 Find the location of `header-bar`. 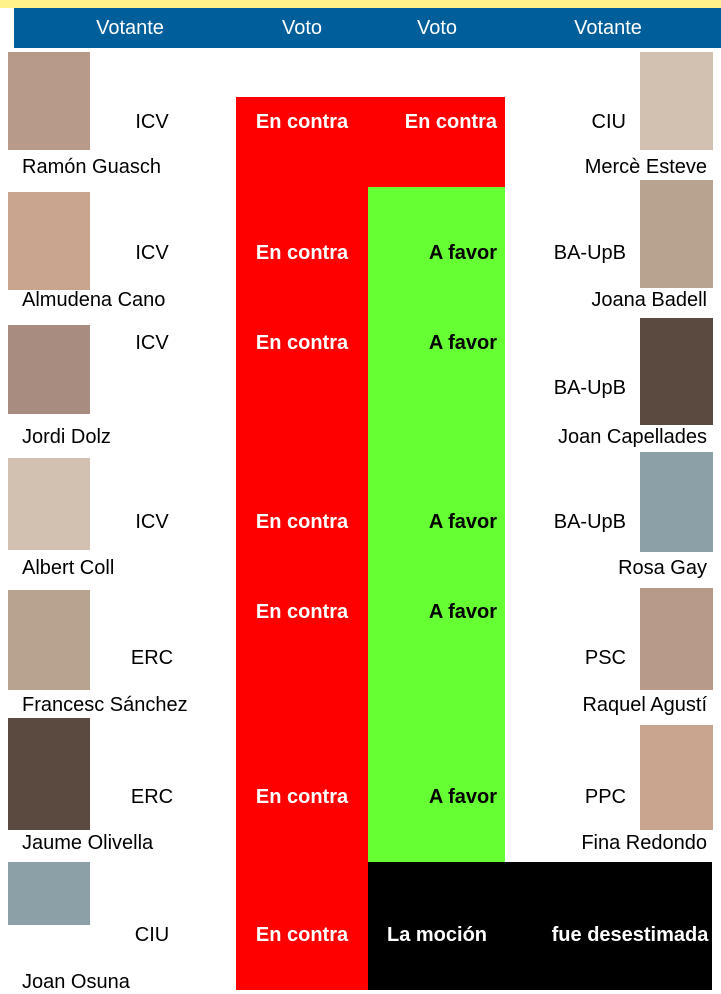

header-bar is located at coordinates (367, 28).